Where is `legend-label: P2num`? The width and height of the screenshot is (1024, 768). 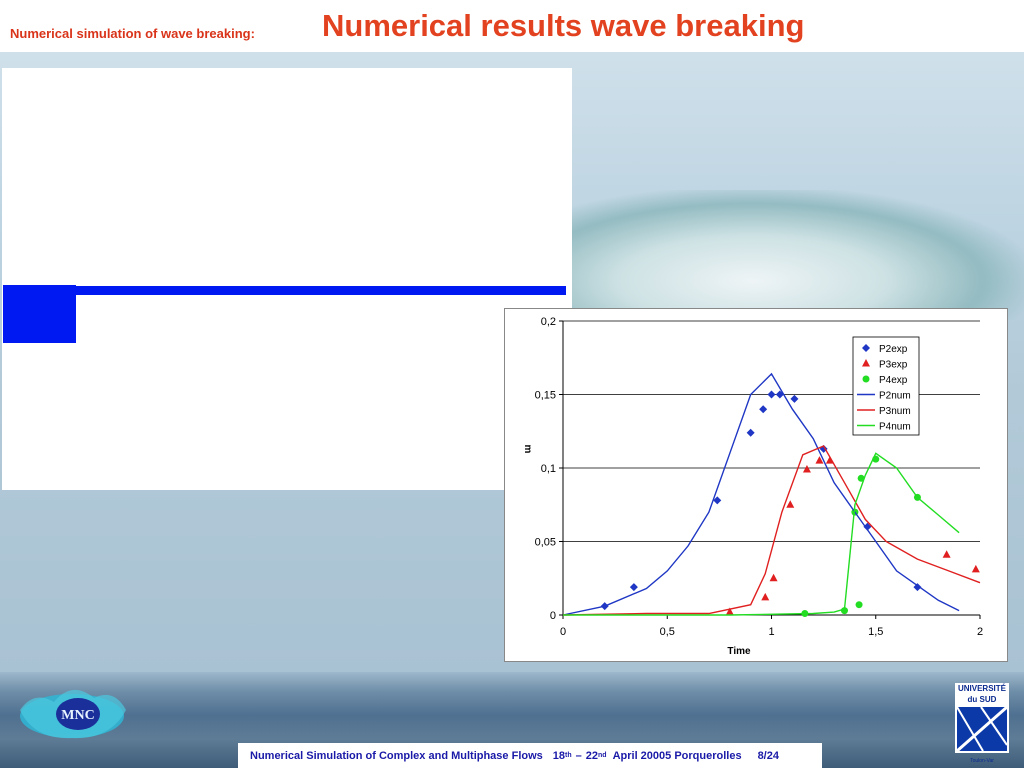
legend-label: P2num is located at coordinates (895, 396).